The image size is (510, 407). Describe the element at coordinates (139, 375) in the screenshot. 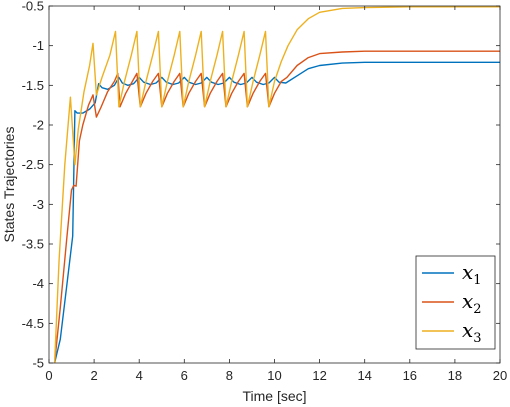

I see `x-tick-label: 4` at that location.